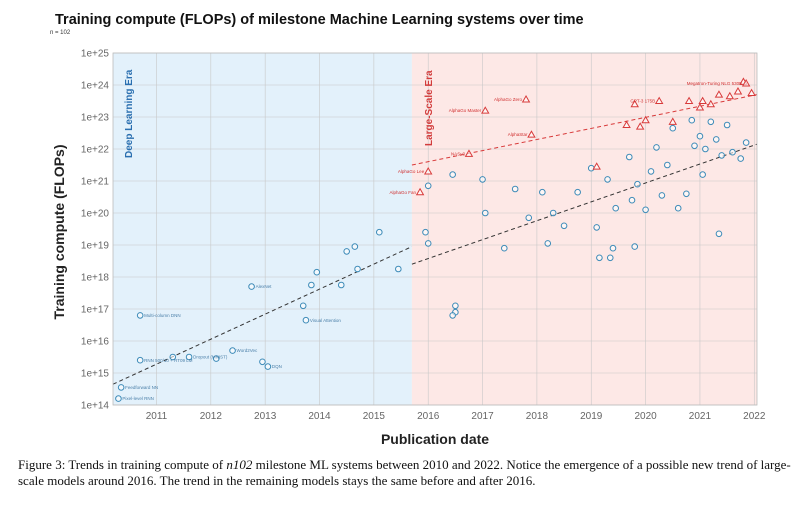 The height and width of the screenshot is (516, 804). What do you see at coordinates (95, 310) in the screenshot?
I see `y-tick-label: 1e+17` at bounding box center [95, 310].